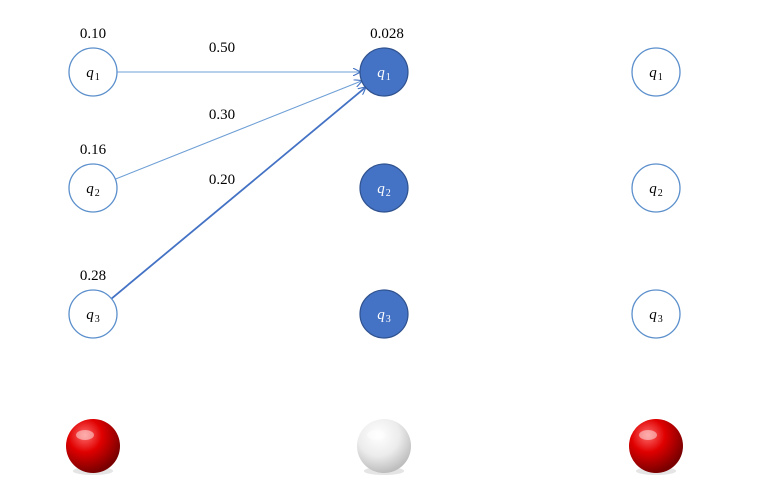 The height and width of the screenshot is (500, 771). Describe the element at coordinates (93, 34) in the screenshot. I see `state-probability-value: 0.10` at that location.